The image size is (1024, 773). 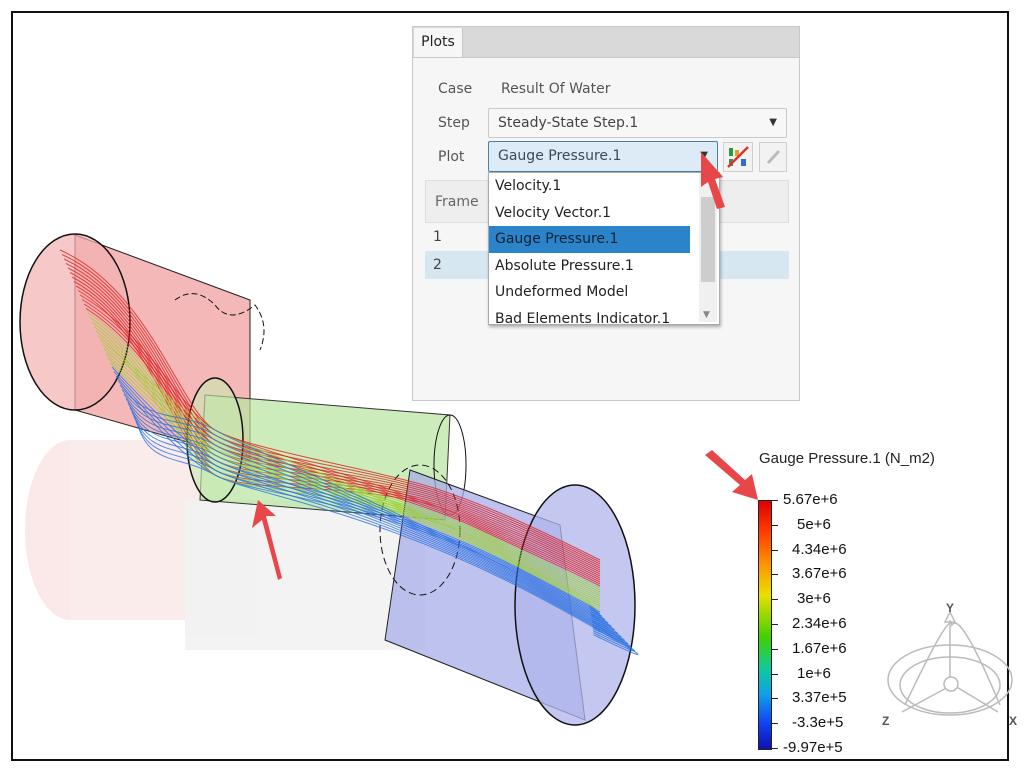 I want to click on dropdown-item-gauge-pressure: Gauge Pressure.1, so click(x=589, y=239).